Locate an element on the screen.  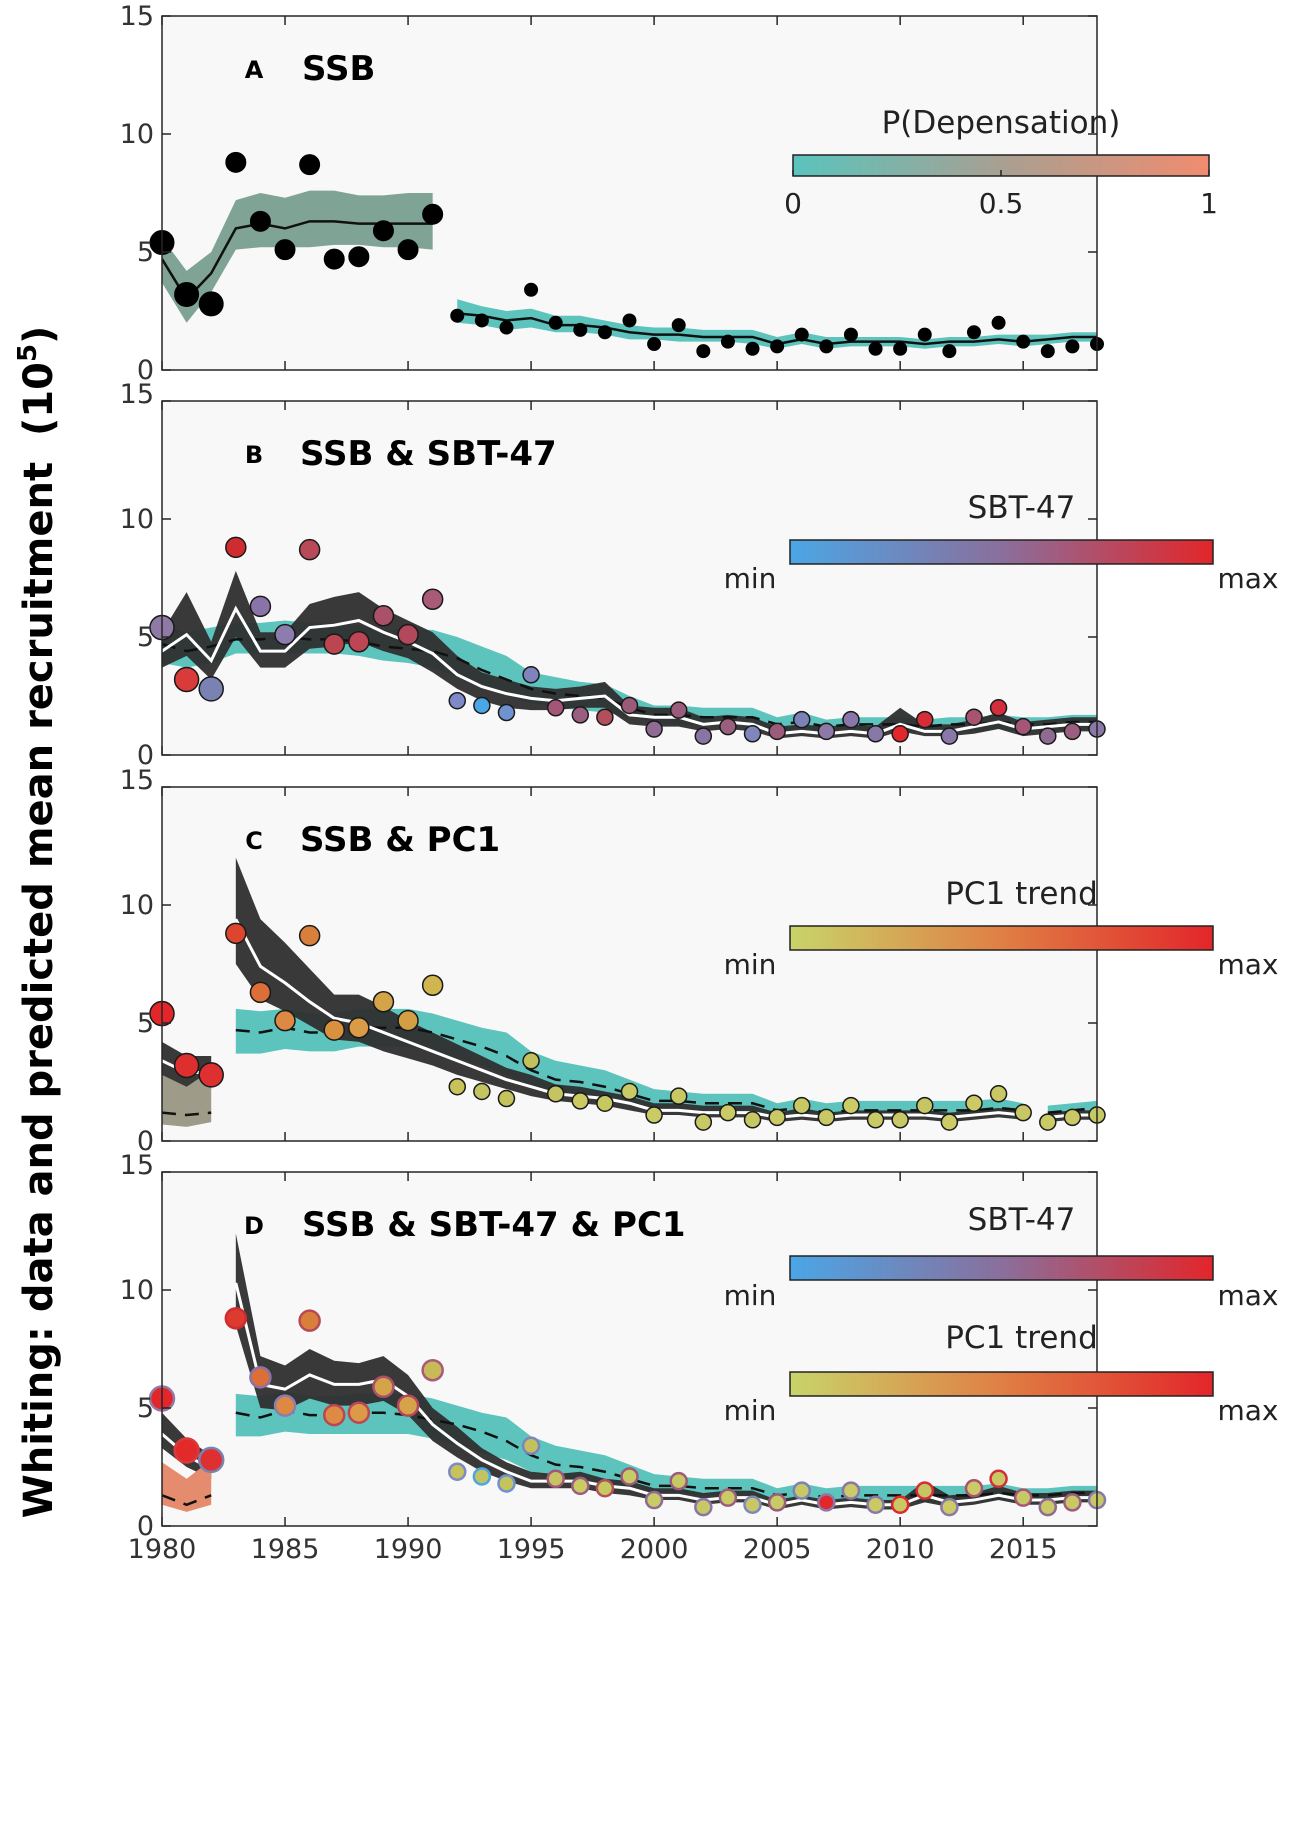
colorbar: P(Depensation) 0 0.5 1 is located at coordinates (1001, 162).